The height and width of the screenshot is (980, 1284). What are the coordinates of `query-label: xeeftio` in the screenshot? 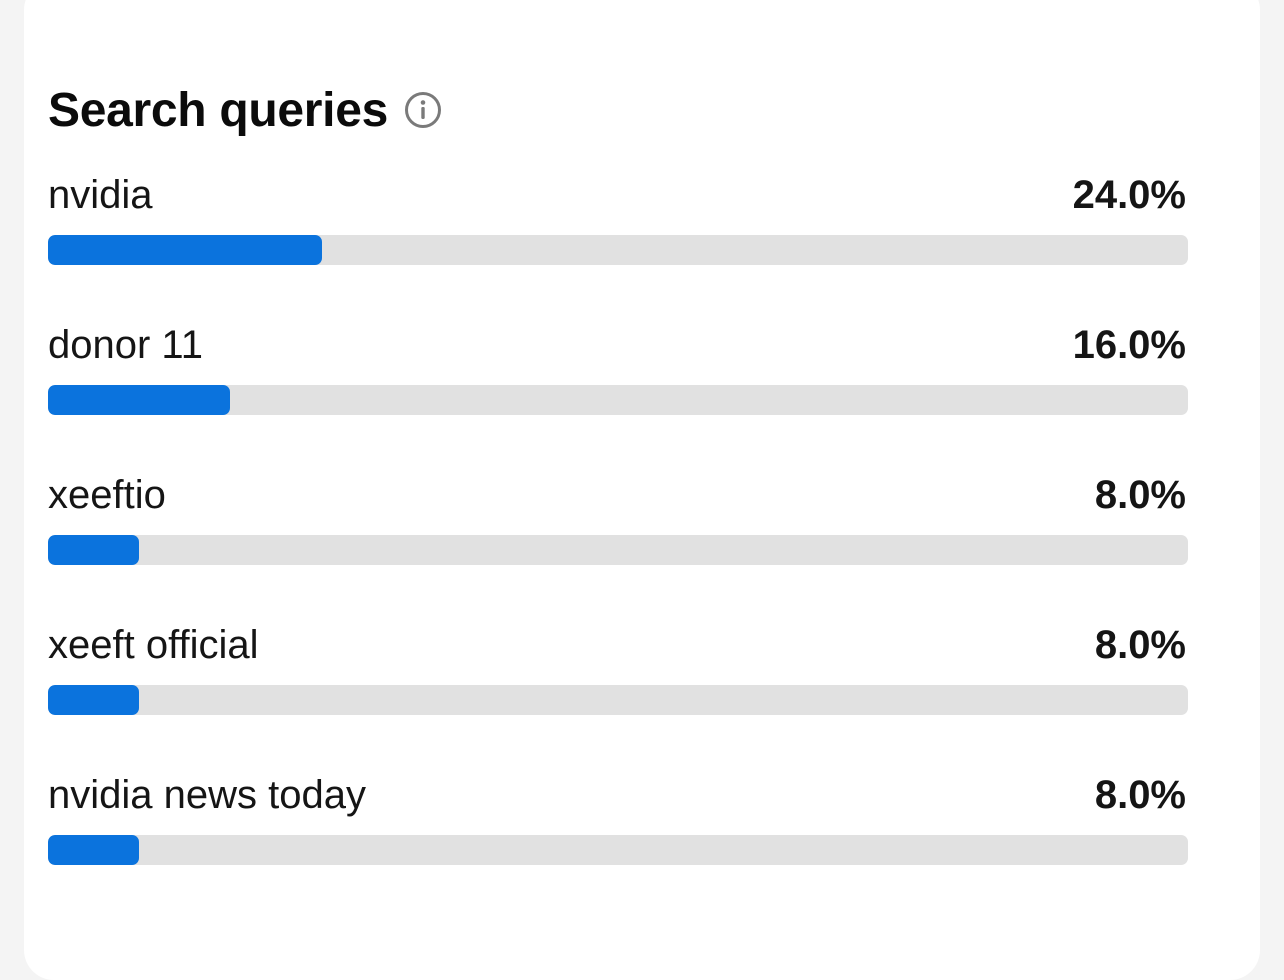 It's located at (107, 494).